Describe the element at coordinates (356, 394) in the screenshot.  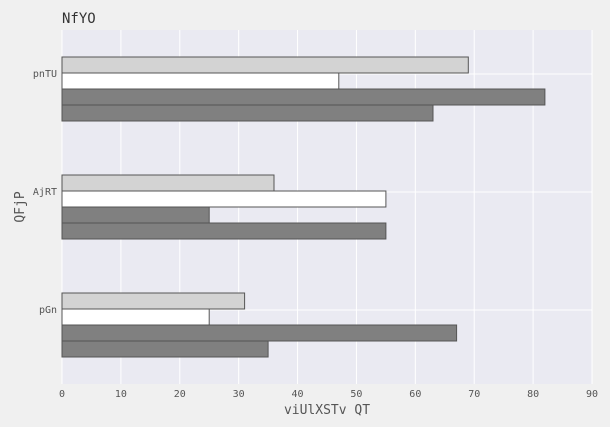
I see `x-tick-label: 50` at that location.